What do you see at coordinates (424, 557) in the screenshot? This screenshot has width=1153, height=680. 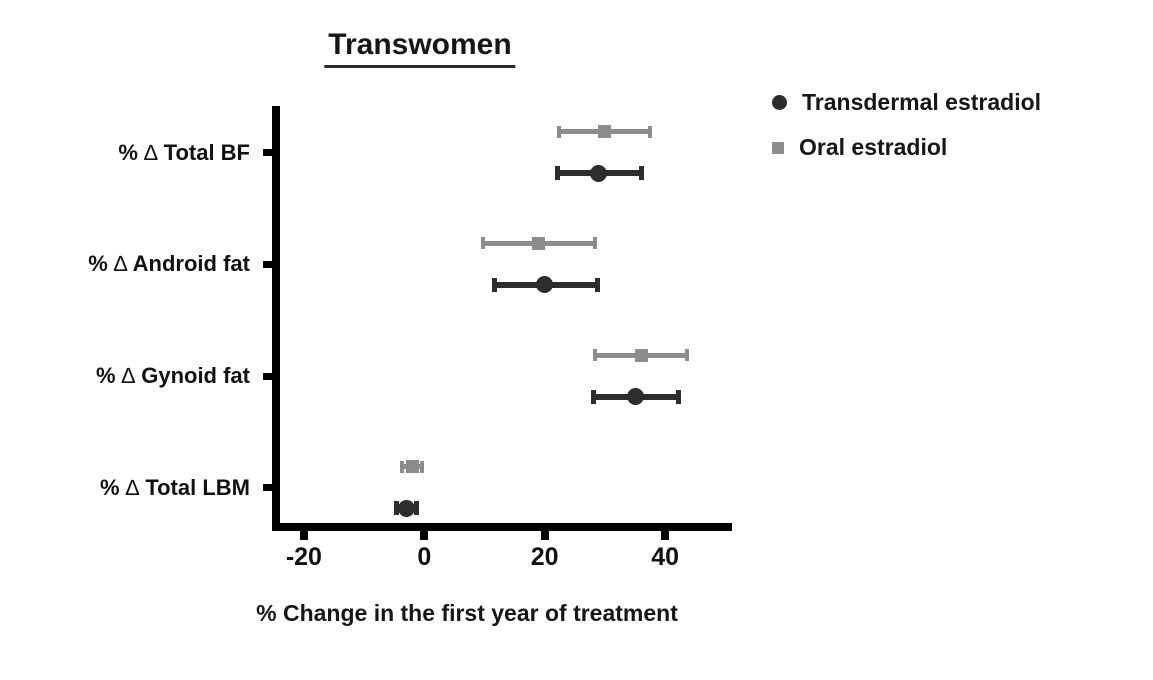 I see `x-tick-label: 0` at bounding box center [424, 557].